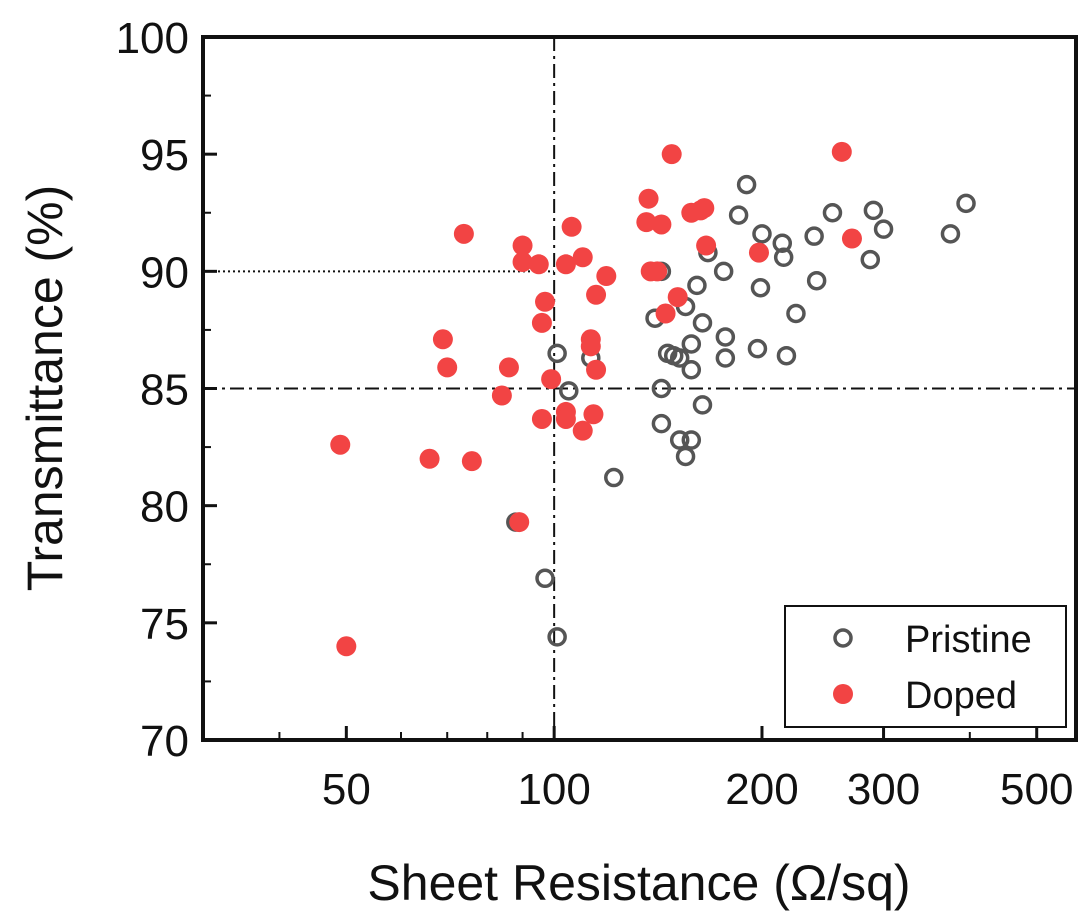  I want to click on y-axis-title: Transmittance (%), so click(45, 388).